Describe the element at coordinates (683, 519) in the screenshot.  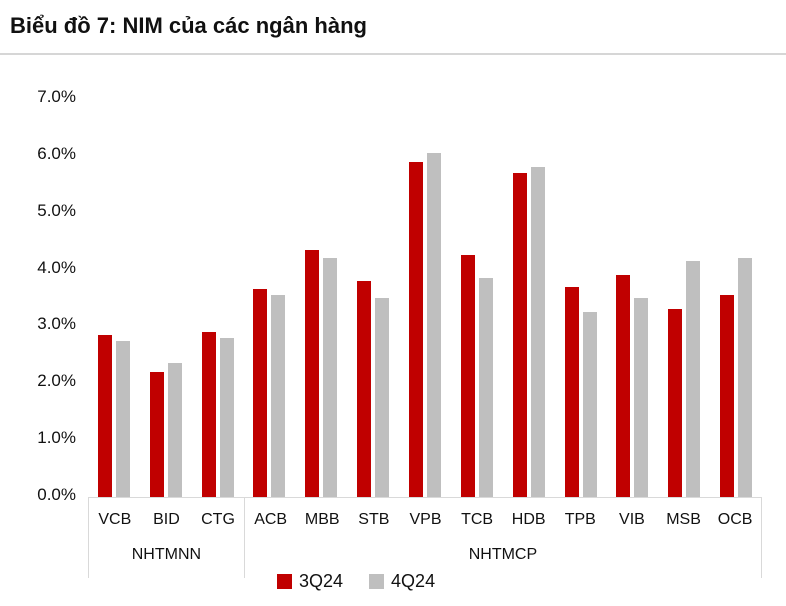
I see `bank-label-msb: MSB` at that location.